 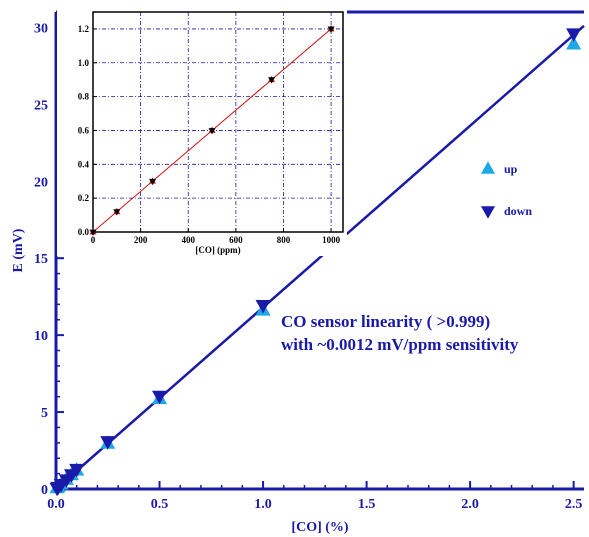 I want to click on inset-y-tick-label: 0.4, so click(x=84, y=164).